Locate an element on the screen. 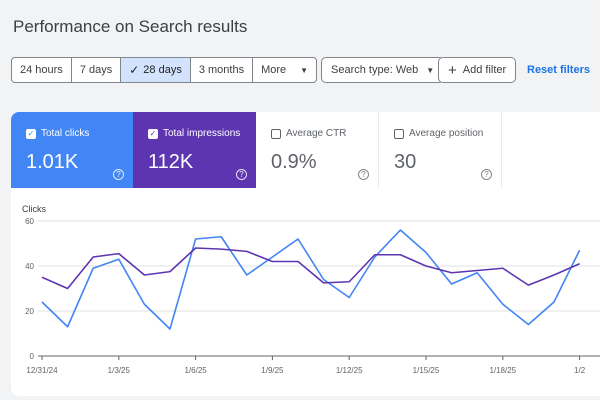  metric-impressions-label: Total impressions is located at coordinates (202, 133).